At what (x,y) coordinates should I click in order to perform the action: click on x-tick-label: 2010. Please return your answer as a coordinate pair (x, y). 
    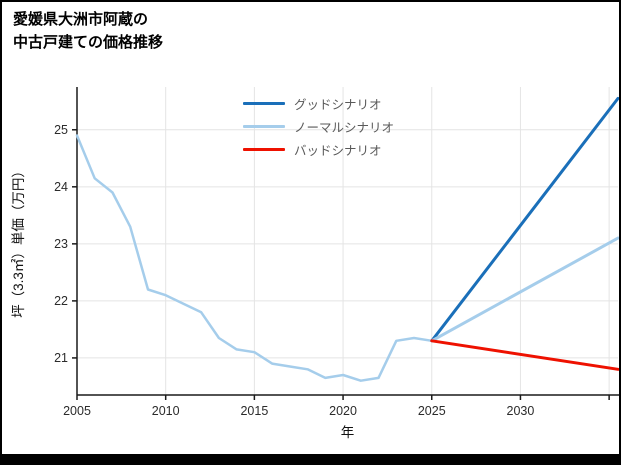
    Looking at the image, I should click on (166, 411).